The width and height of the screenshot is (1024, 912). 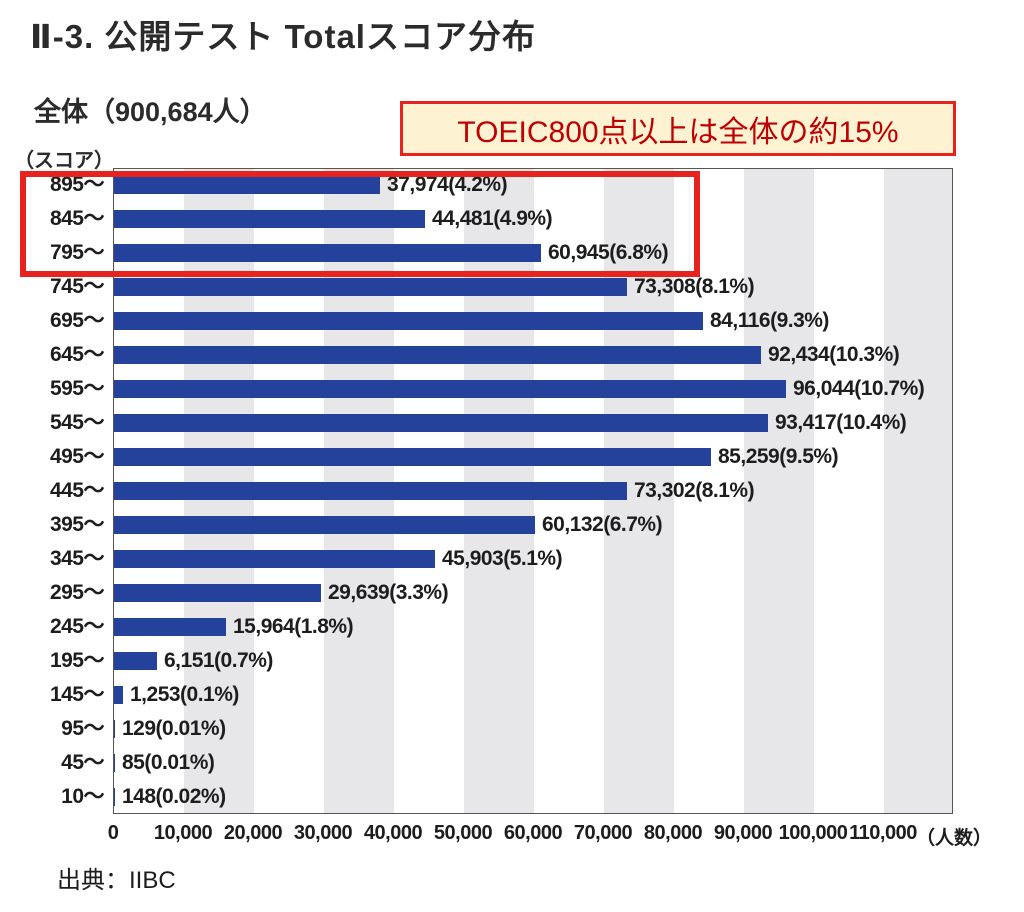 What do you see at coordinates (218, 660) in the screenshot?
I see `value-label: 6,151(0.7%)` at bounding box center [218, 660].